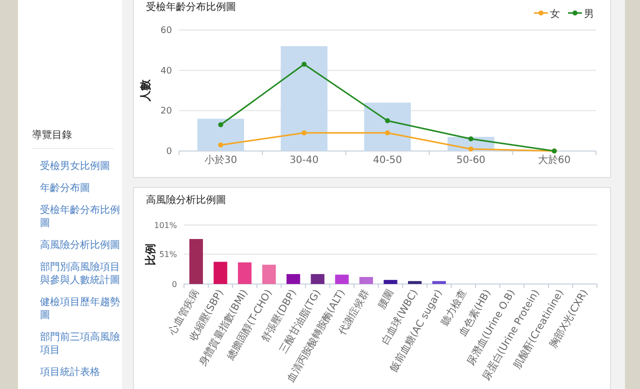  What do you see at coordinates (191, 7) in the screenshot?
I see `title: 受檢年齡分布比例圖` at bounding box center [191, 7].